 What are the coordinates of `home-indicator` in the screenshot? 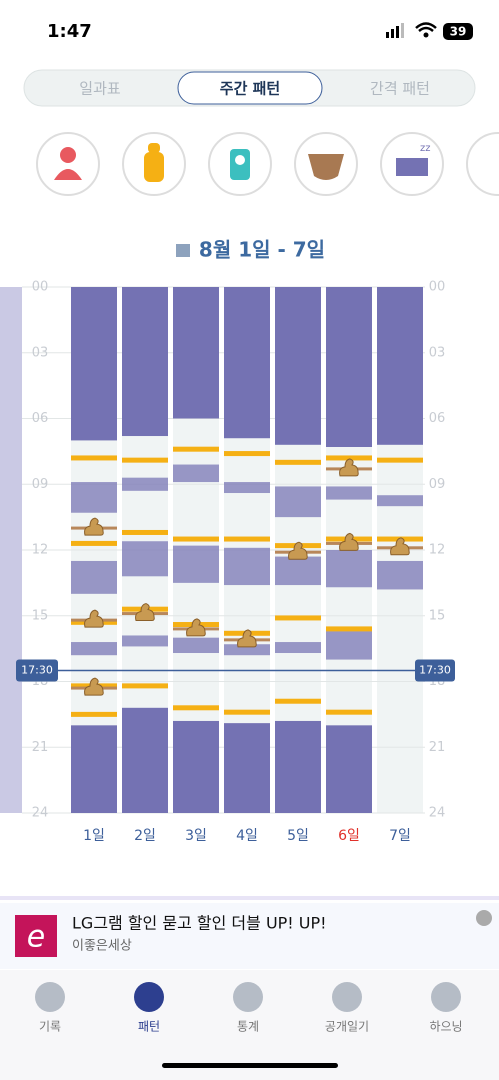 It's located at (250, 1065).